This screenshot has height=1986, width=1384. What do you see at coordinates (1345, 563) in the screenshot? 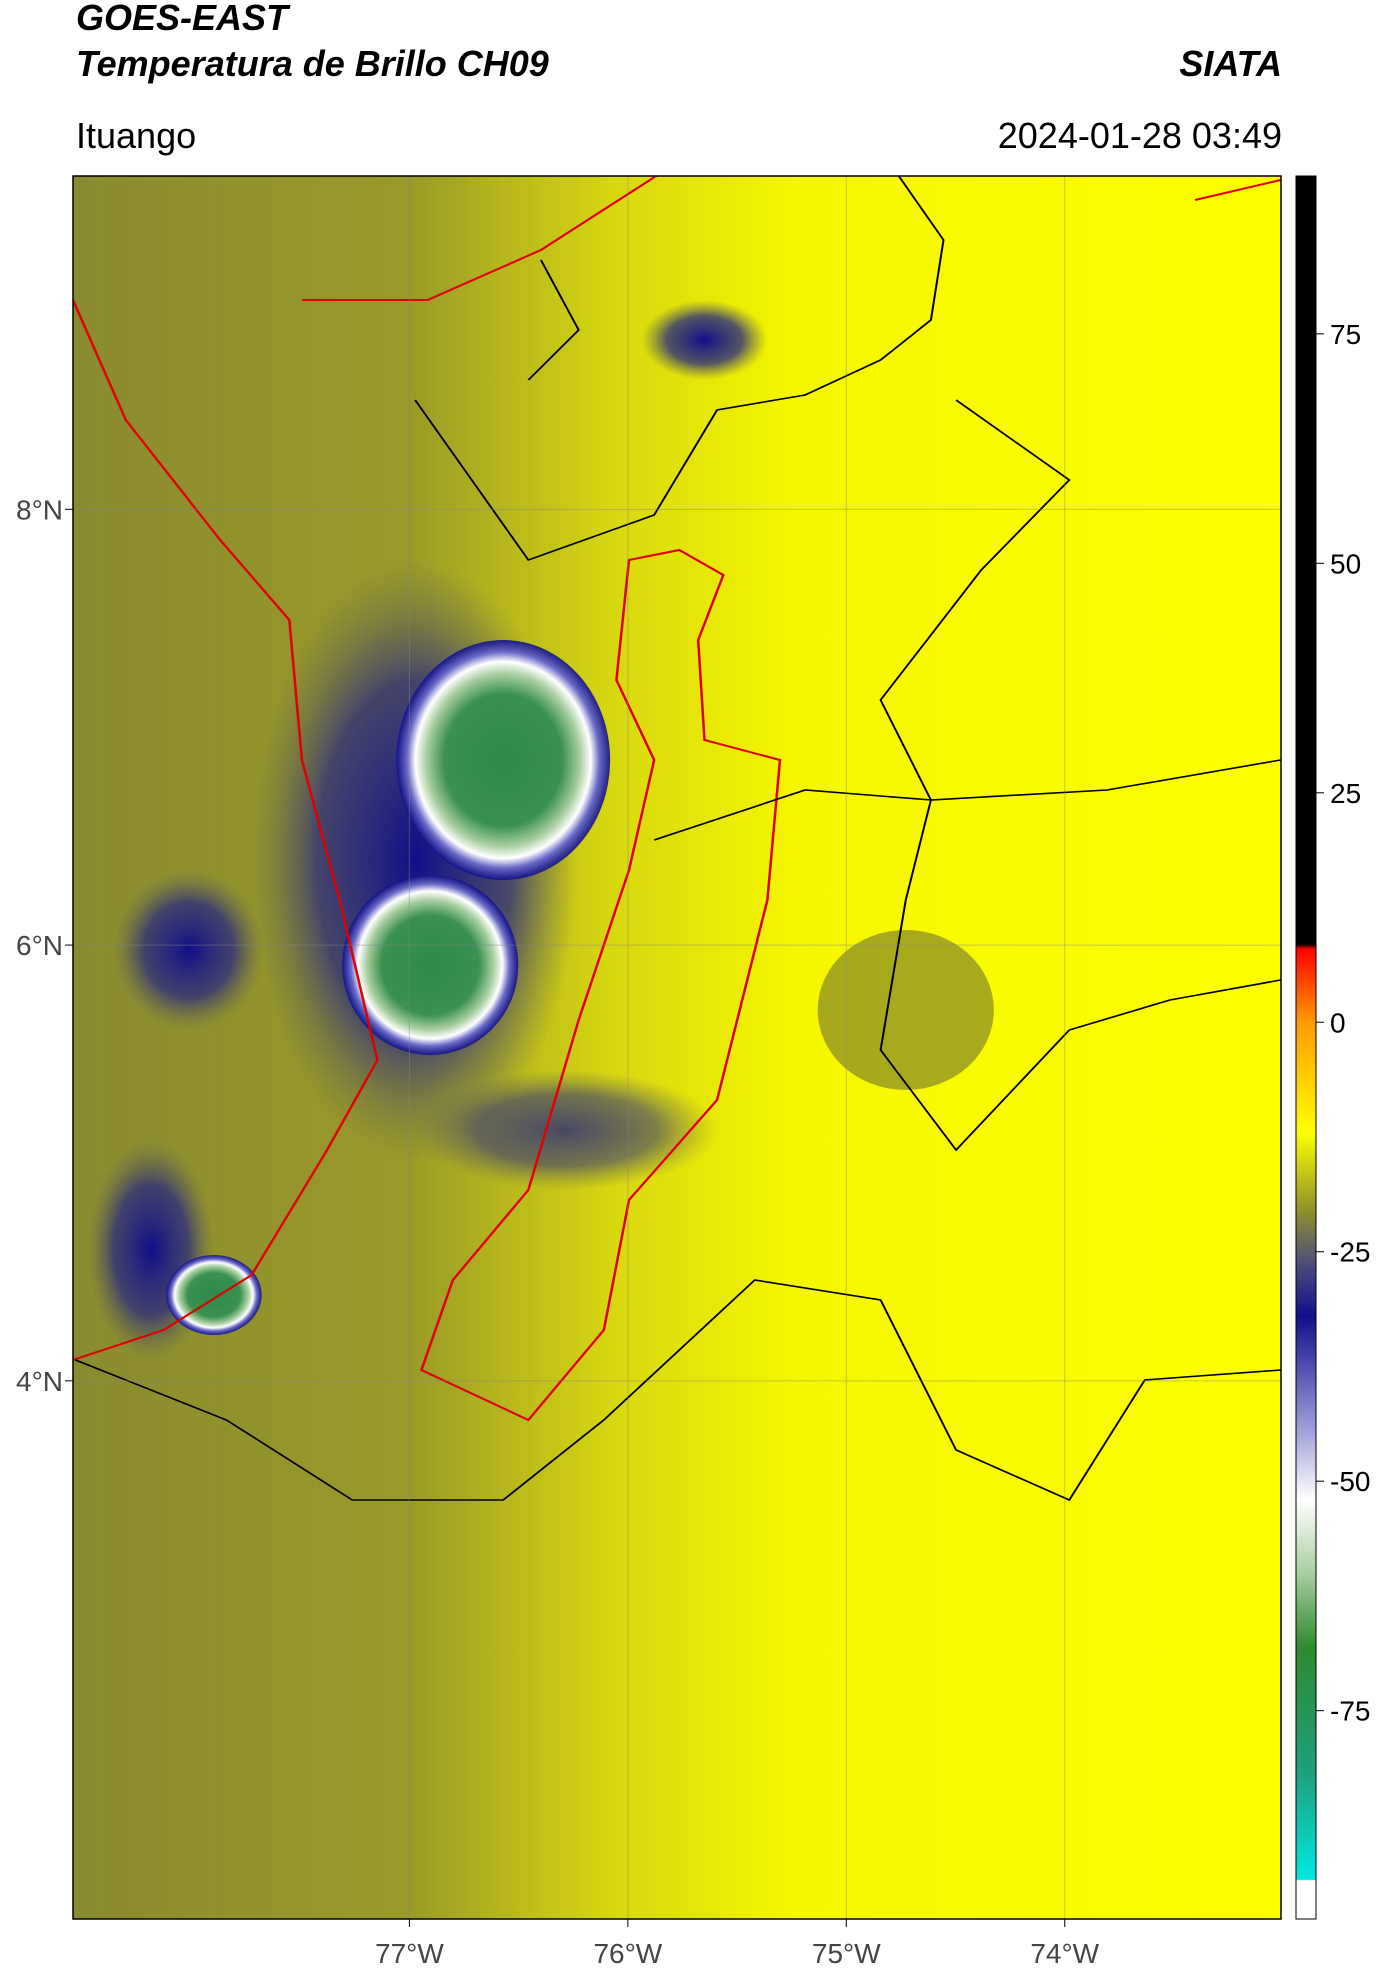
I see `colorbar-tick-label: 50` at bounding box center [1345, 563].